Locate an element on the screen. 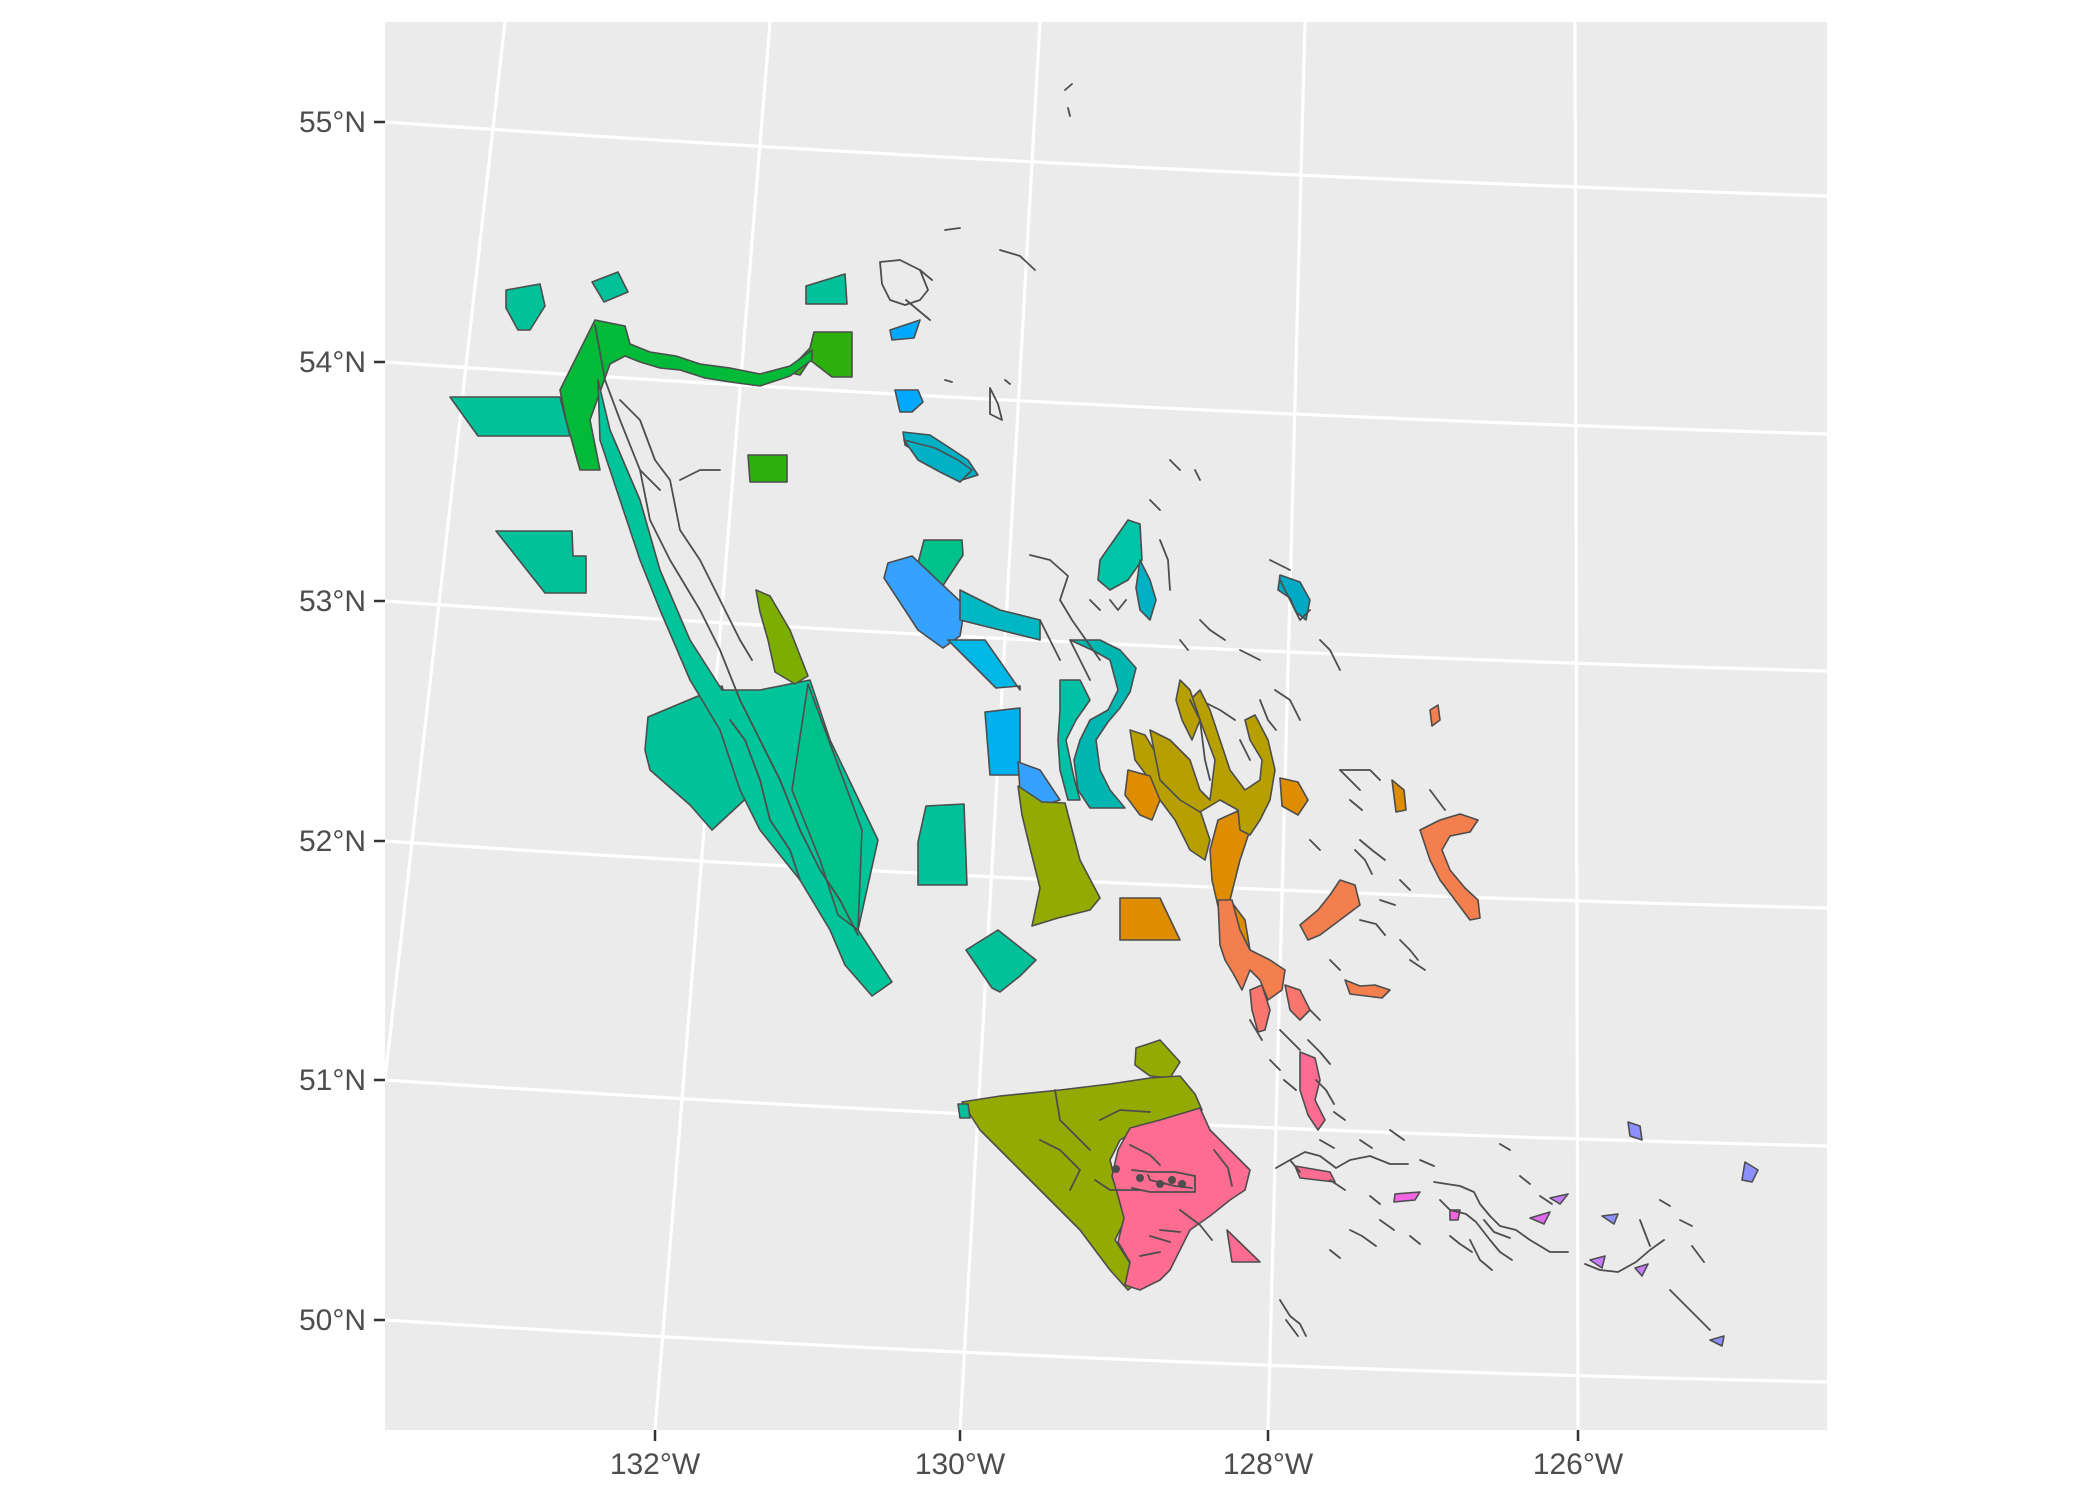  north-vancouver-island-coastline is located at coordinates (1493, 1240).